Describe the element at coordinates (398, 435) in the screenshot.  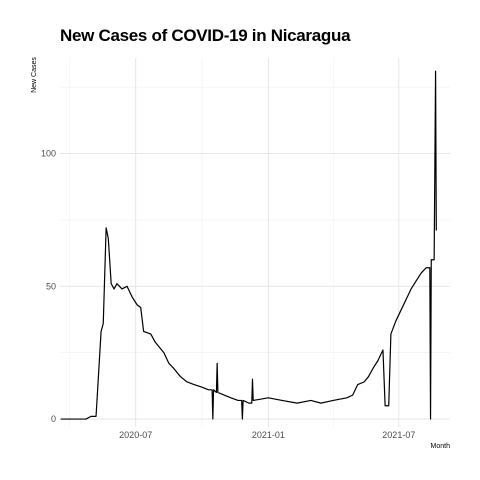
I see `x-tick-label: 2021-07` at that location.